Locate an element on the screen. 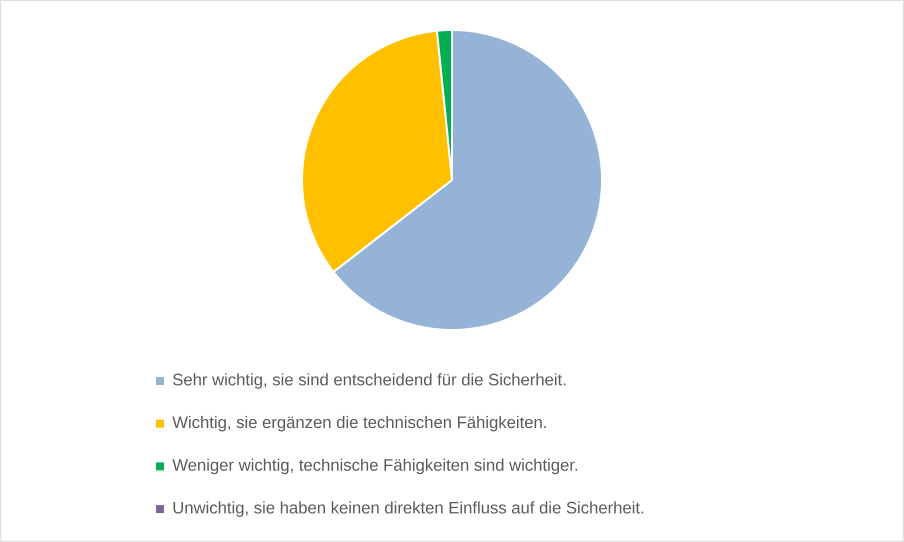 This screenshot has width=904, height=542. legend-label: Wichtig, sie ergänzen die technischen Fähigkeiten. is located at coordinates (359, 424).